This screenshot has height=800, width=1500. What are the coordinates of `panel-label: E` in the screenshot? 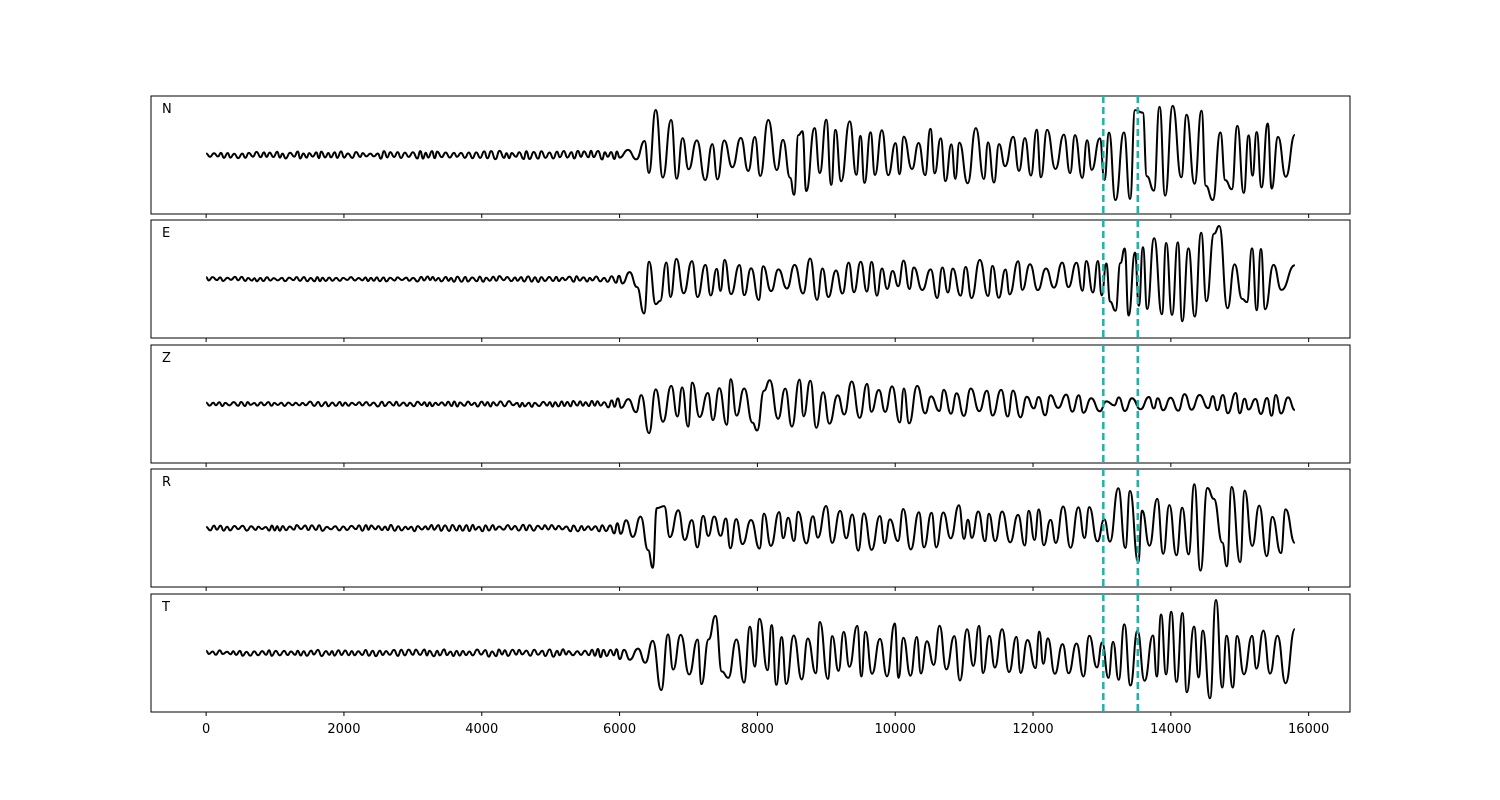 It's located at (166, 233).